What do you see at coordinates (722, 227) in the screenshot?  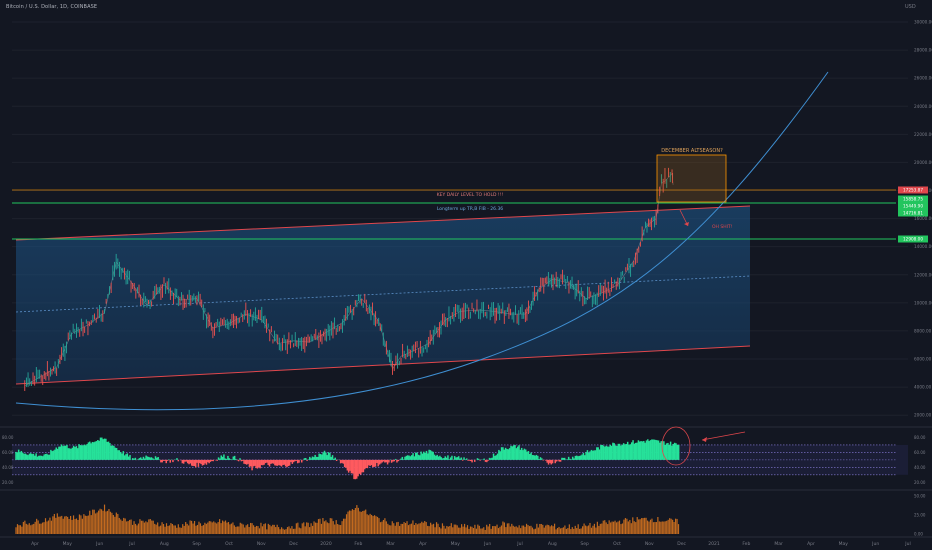 I see `oh-shit-label: OH SHIT!` at bounding box center [722, 227].